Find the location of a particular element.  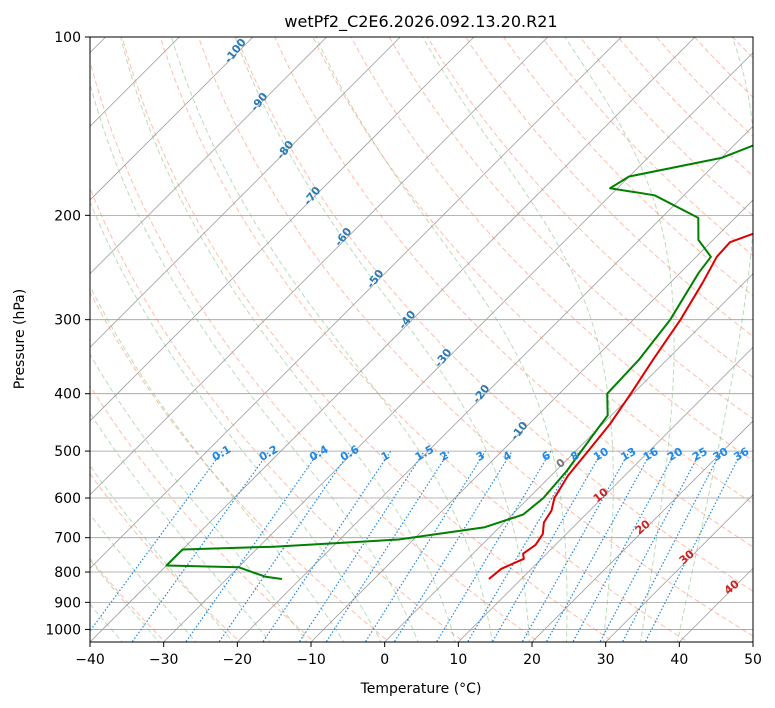

mixing-ratio-label: 25 is located at coordinates (700, 454).